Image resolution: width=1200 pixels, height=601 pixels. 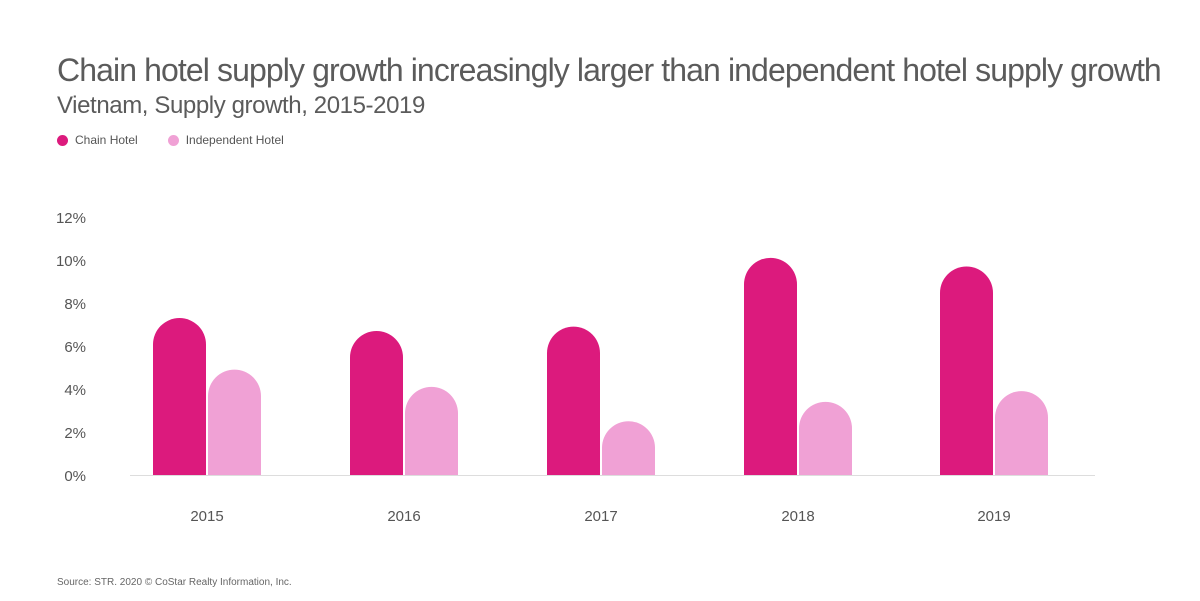 I want to click on x-tick-label: 2018, so click(x=797, y=516).